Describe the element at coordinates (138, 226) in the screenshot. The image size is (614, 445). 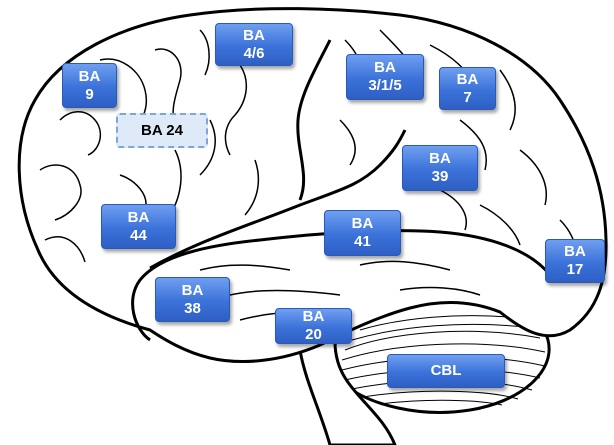
I see `label-ba-44: BA 44` at that location.